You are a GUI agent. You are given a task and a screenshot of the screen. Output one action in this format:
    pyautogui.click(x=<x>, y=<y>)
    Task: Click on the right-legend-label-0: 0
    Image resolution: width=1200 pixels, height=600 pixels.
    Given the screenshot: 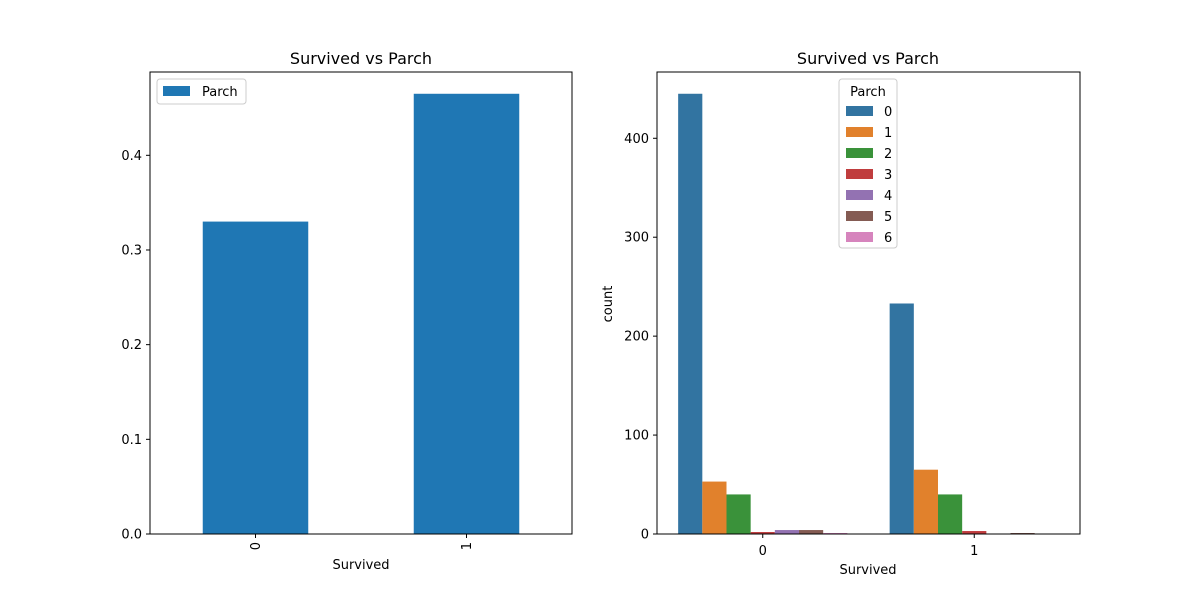 What is the action you would take?
    pyautogui.click(x=888, y=112)
    